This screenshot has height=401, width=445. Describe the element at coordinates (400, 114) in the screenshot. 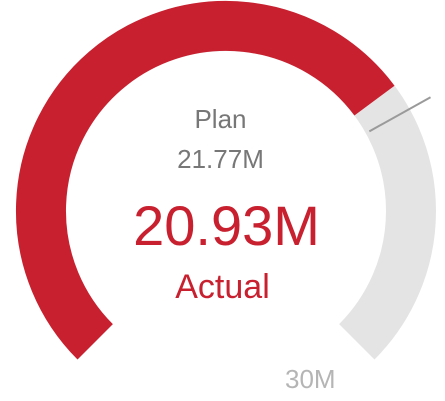

I see `gauge-plan-marker` at that location.